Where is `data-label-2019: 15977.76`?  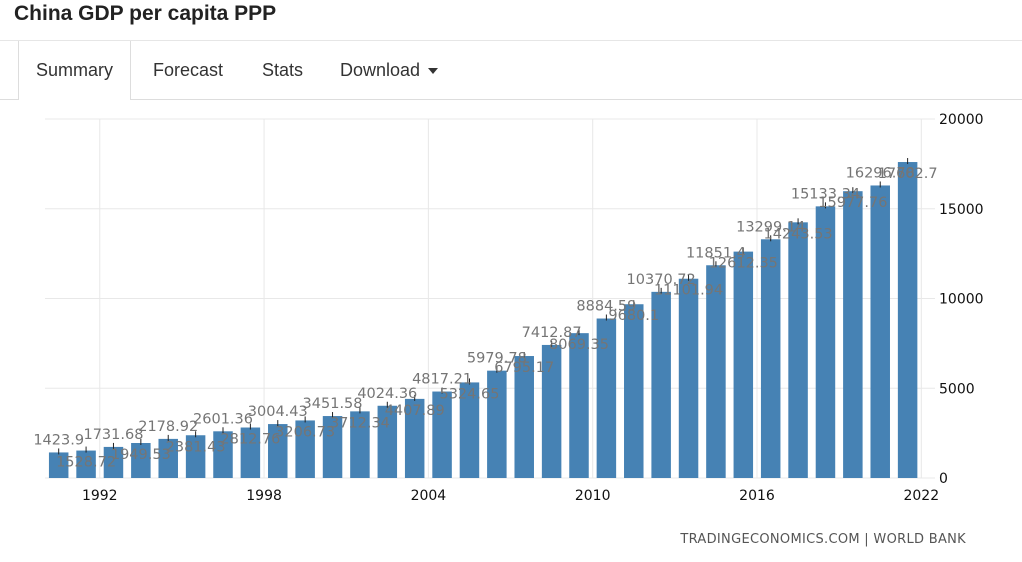
data-label-2019: 15977.76 is located at coordinates (852, 203).